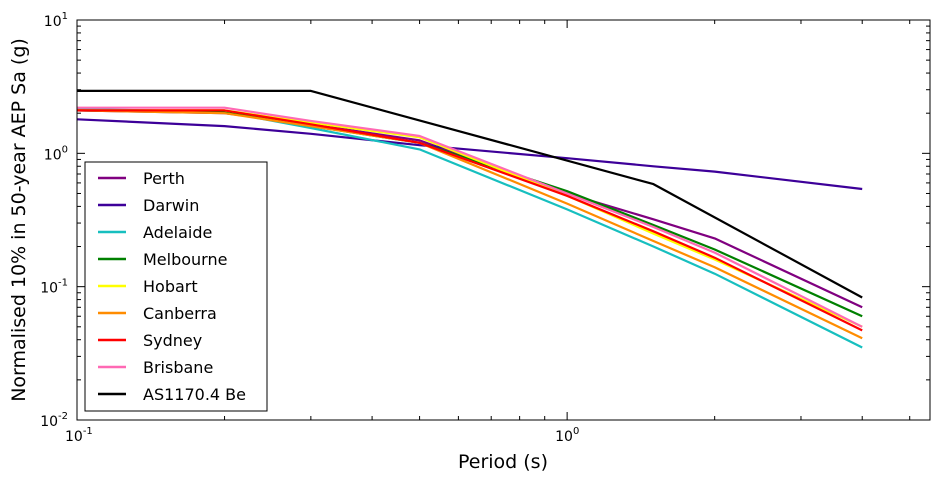  Describe the element at coordinates (567, 435) in the screenshot. I see `x-tick-label: 10⁰` at that location.